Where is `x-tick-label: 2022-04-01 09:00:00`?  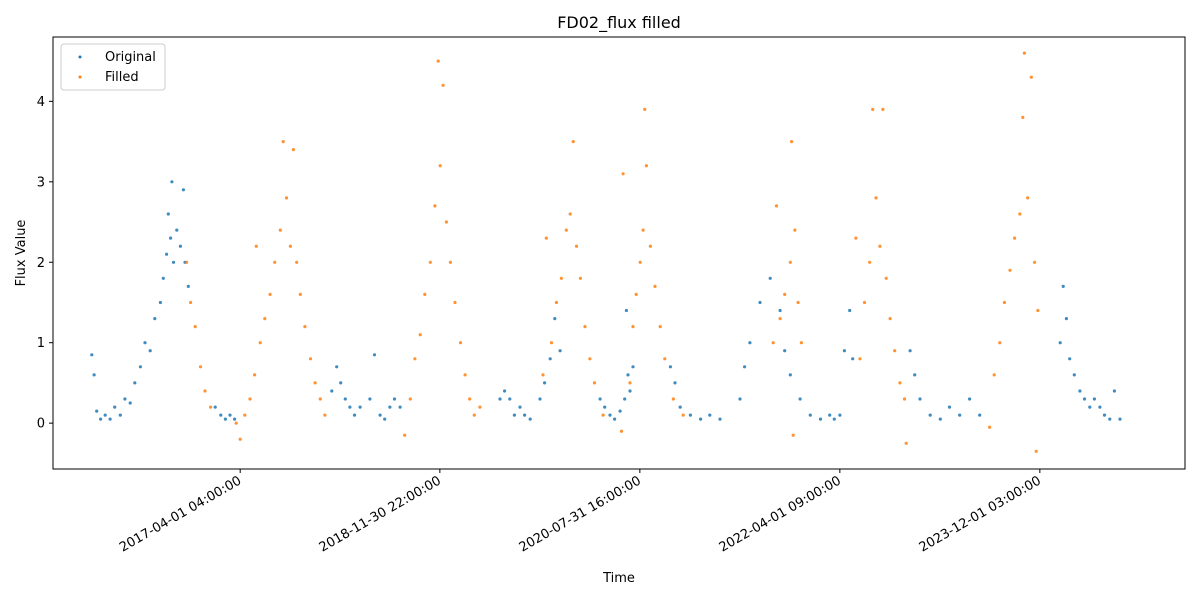 x-tick-label: 2022-04-01 09:00:00 is located at coordinates (780, 514).